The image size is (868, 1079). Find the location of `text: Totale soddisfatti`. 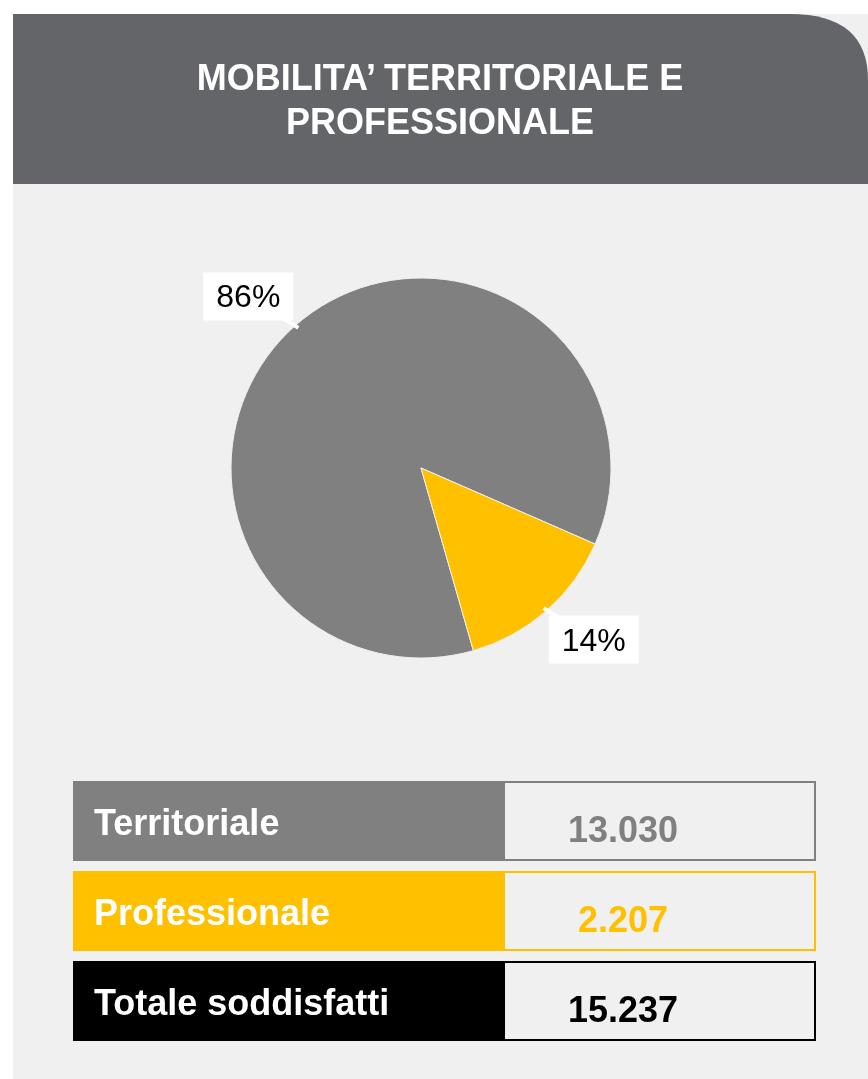

text: Totale soddisfatti is located at coordinates (242, 1002).